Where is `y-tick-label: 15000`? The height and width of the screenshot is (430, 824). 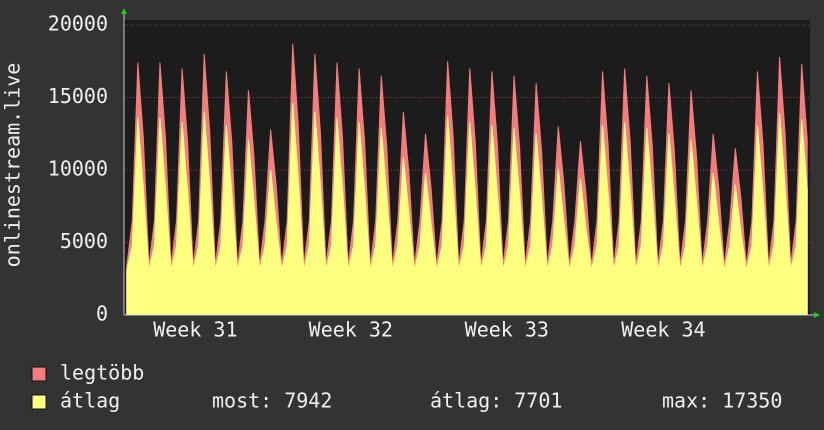
y-tick-label: 15000 is located at coordinates (78, 96).